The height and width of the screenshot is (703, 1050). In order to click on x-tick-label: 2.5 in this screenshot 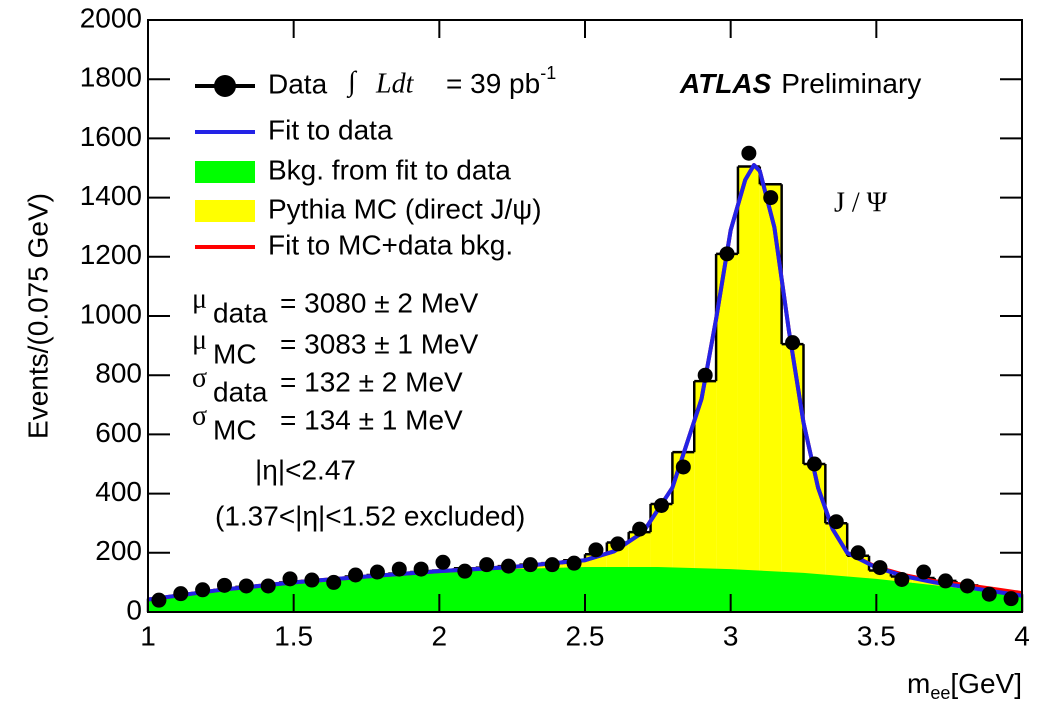, I will do `click(585, 635)`.